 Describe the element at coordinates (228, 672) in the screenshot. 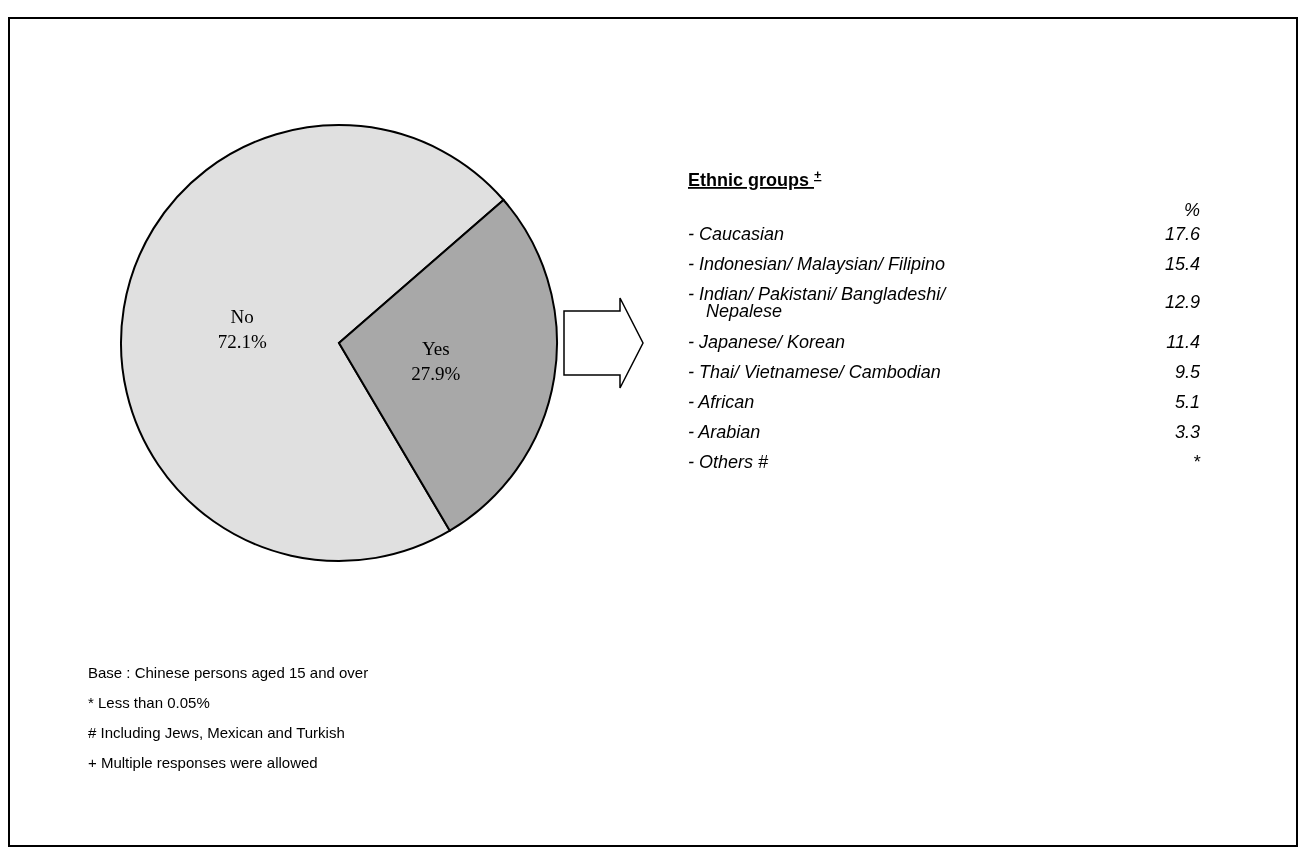

I see `text: Base : Chinese persons aged 15 and over` at that location.